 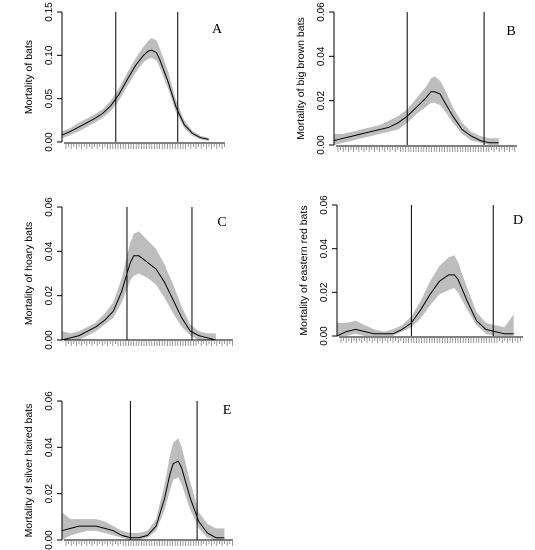 I want to click on panel-letter: C, so click(x=221, y=222).